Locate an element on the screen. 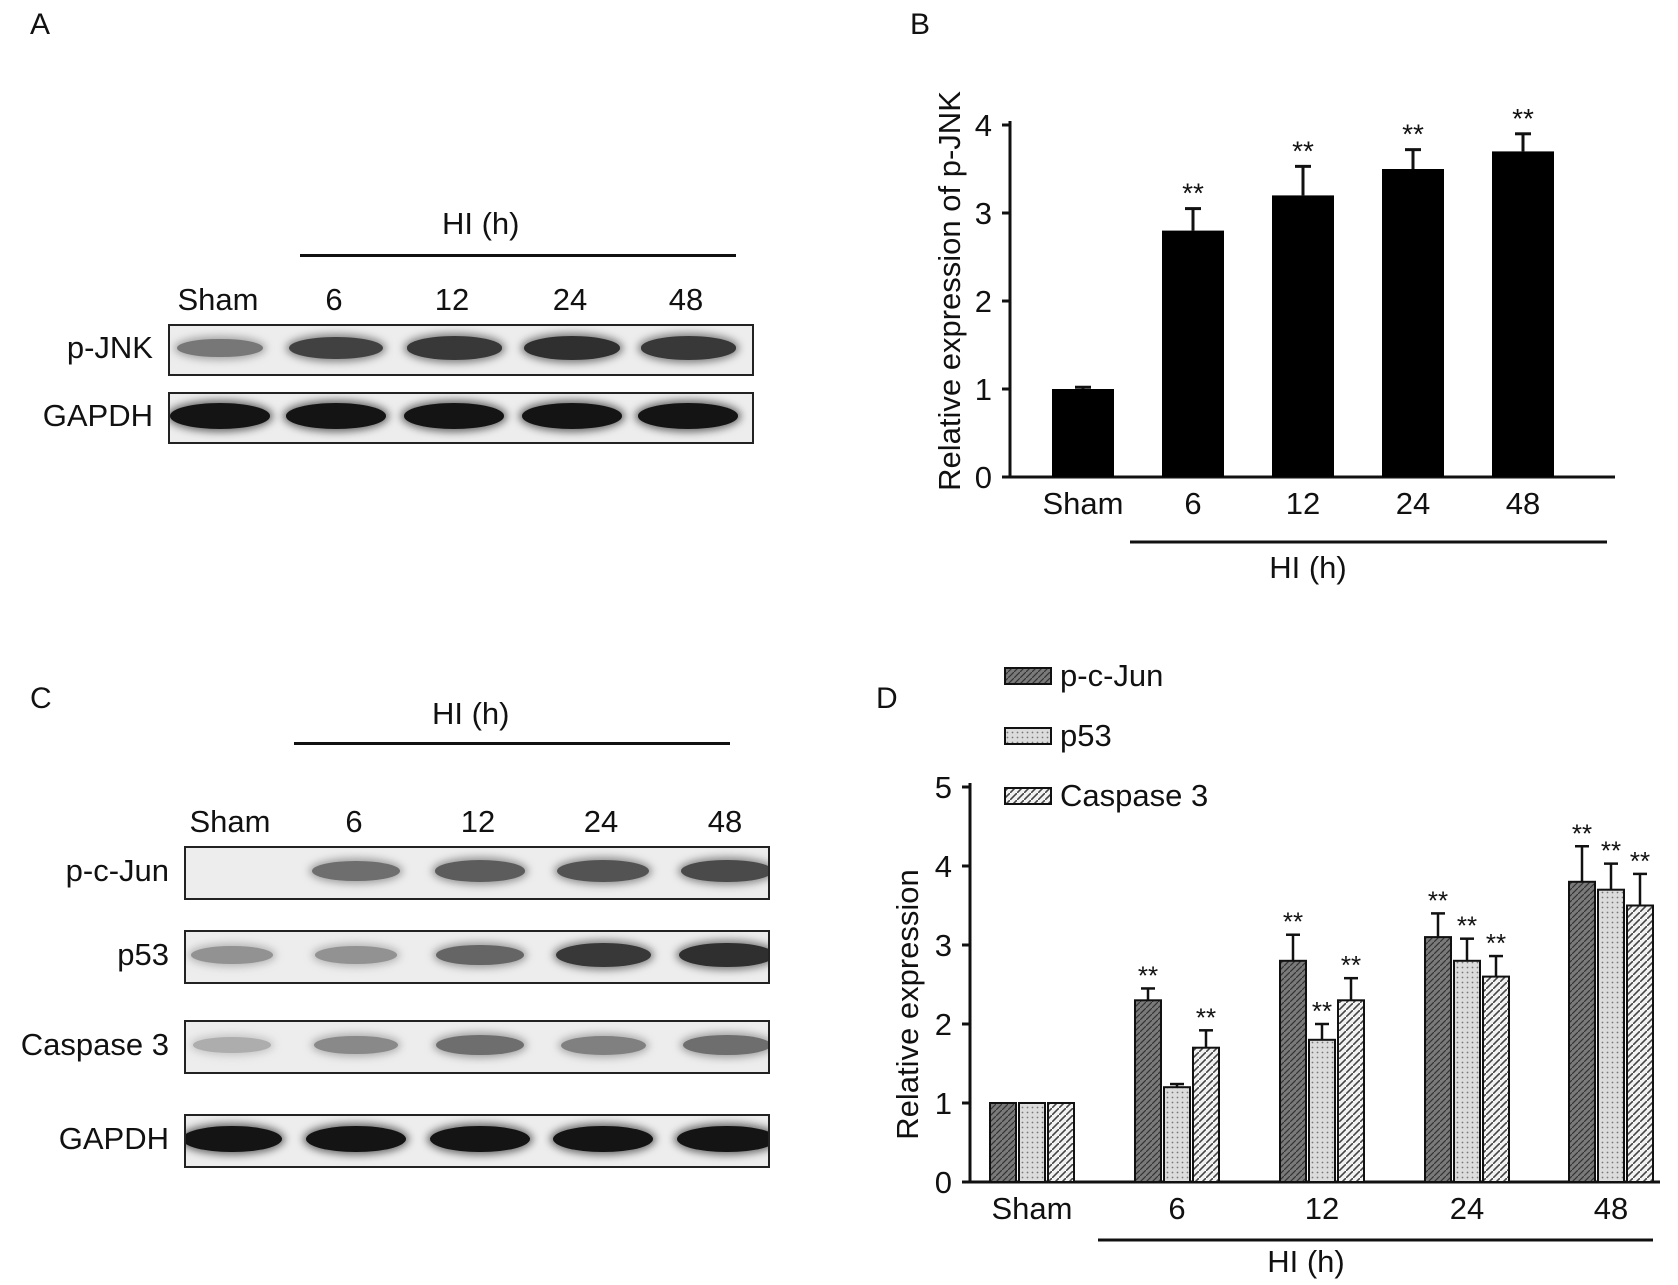 Image resolution: width=1678 pixels, height=1285 pixels. y-tick-label: 5 is located at coordinates (943, 787).